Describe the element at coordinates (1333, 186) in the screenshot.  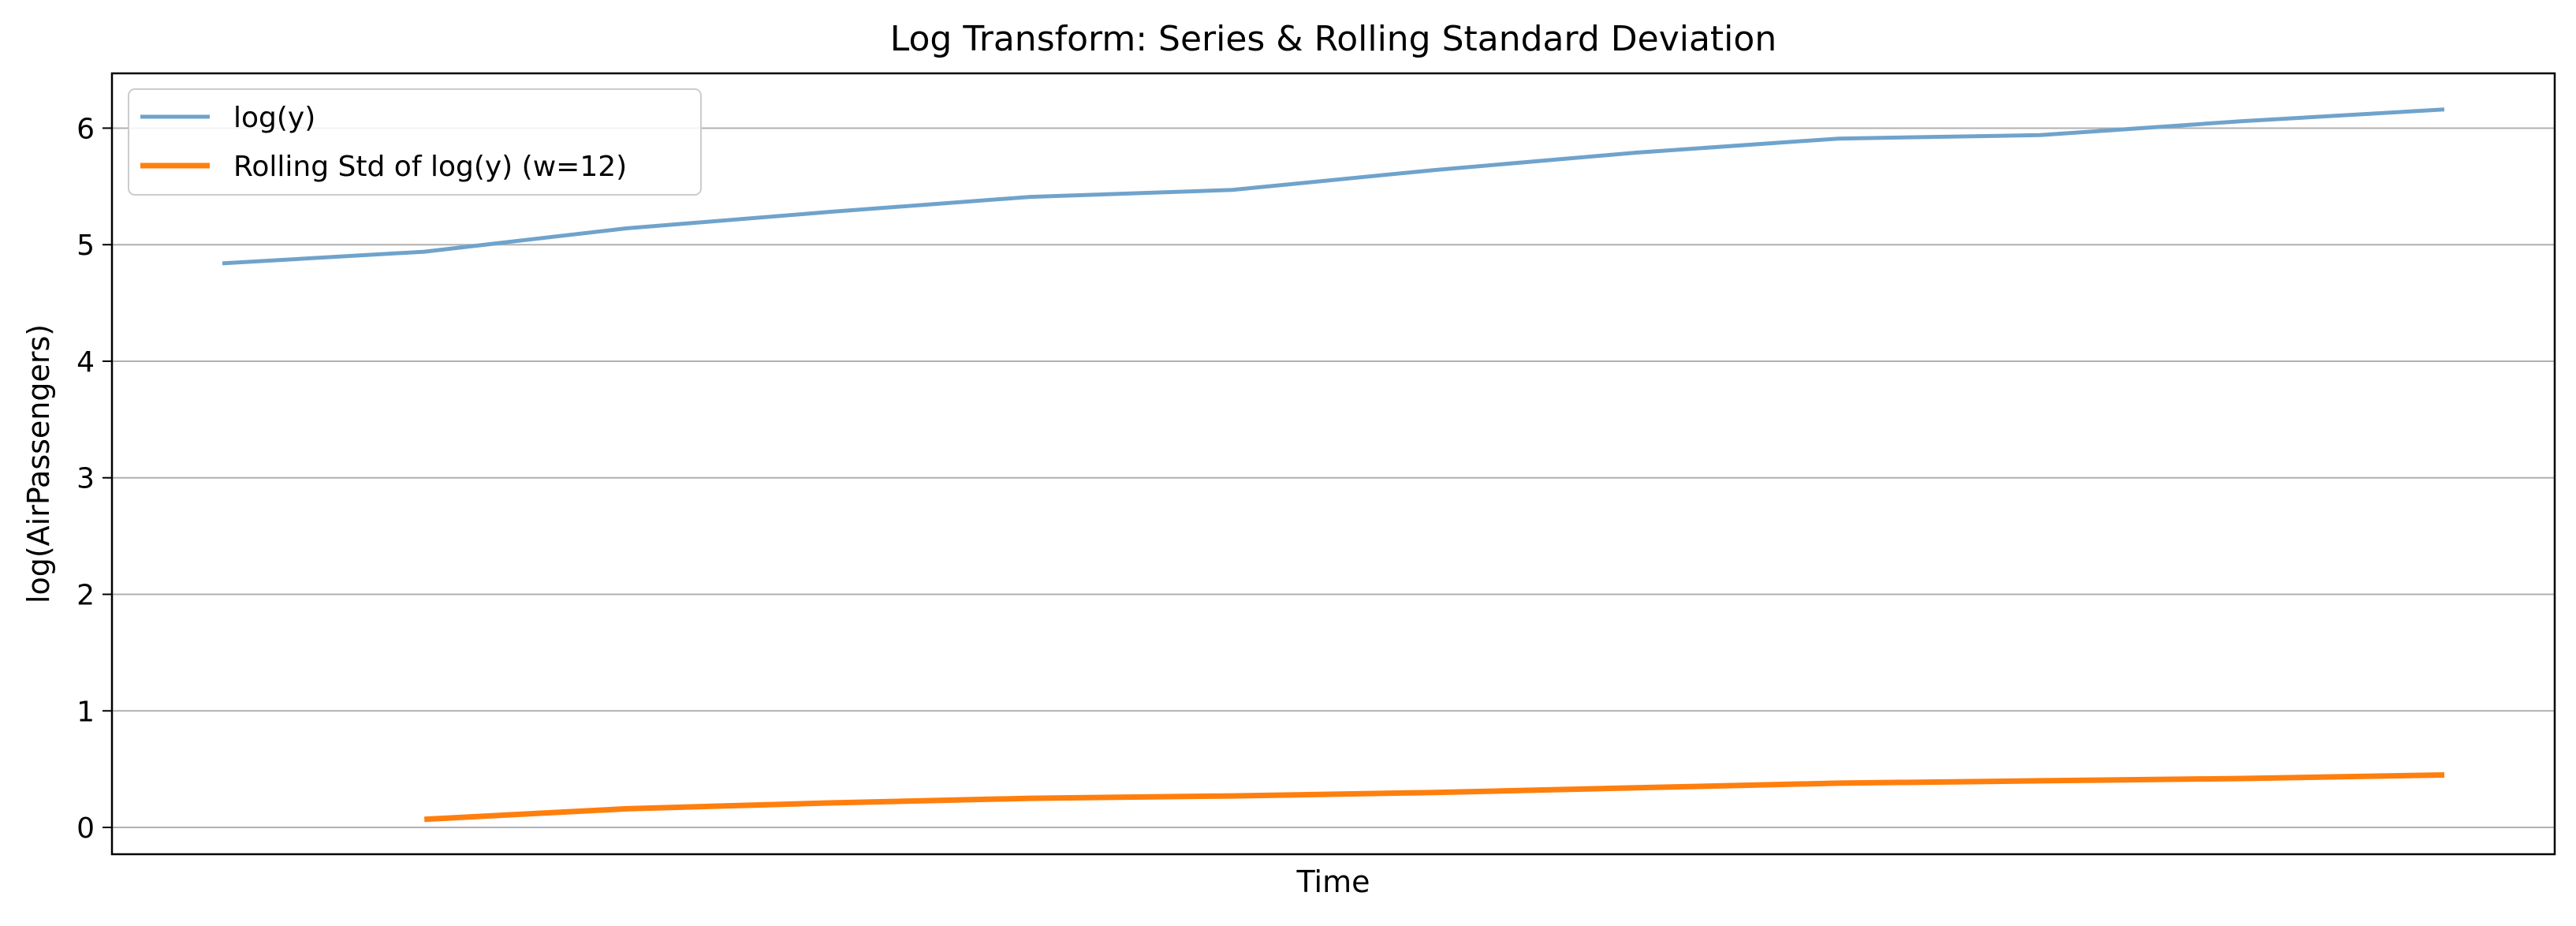
I see `series-line-log-y` at that location.